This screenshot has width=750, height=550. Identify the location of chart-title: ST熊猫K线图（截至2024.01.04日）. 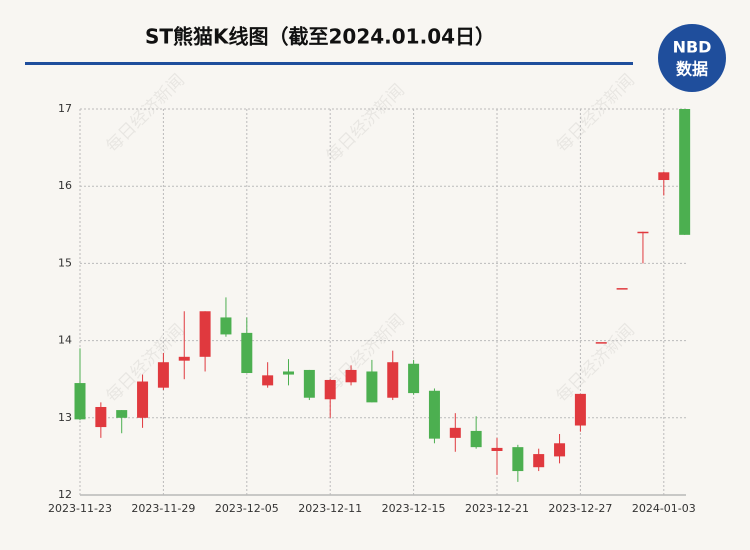
(320, 37).